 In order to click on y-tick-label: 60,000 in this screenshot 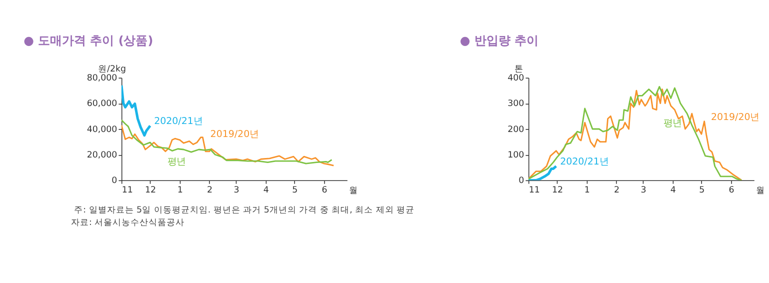, I will do `click(102, 104)`.